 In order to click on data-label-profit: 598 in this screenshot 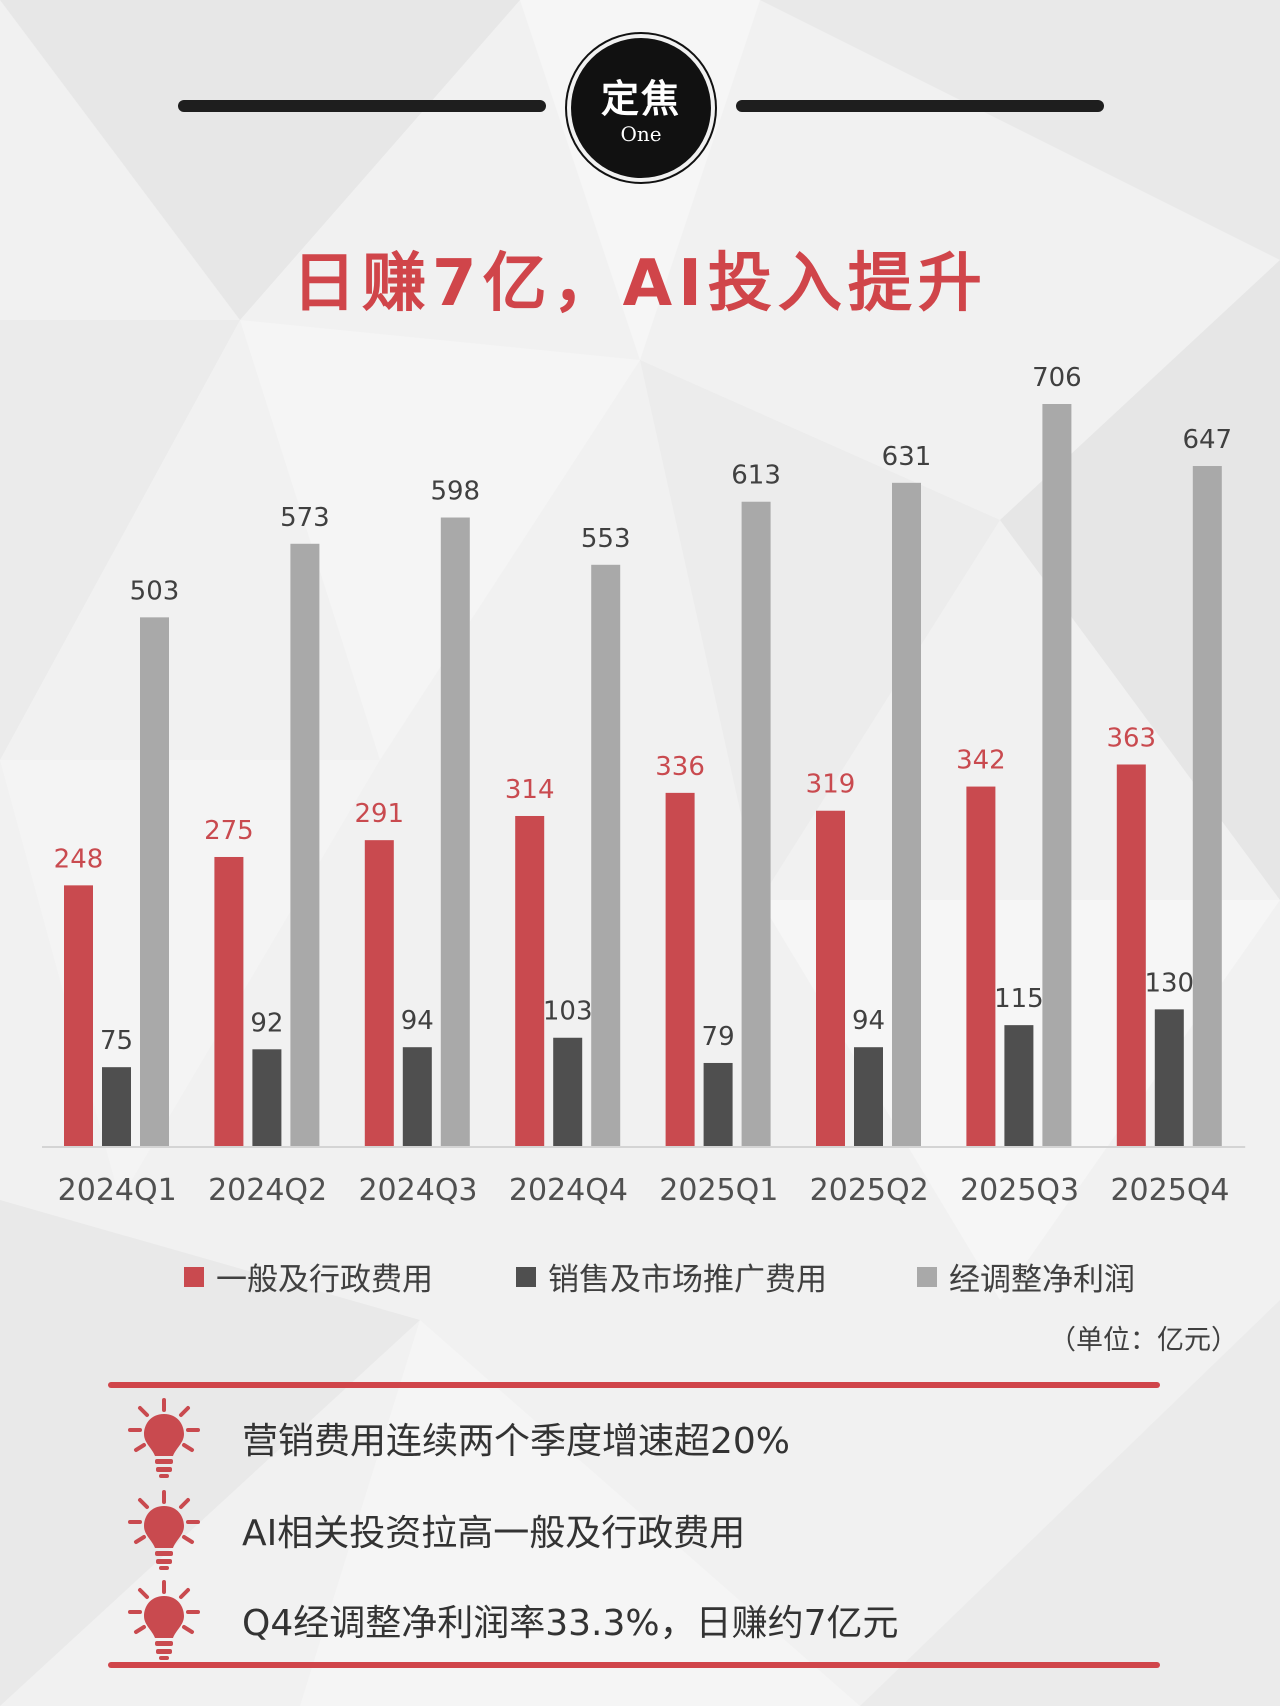, I will do `click(455, 492)`.